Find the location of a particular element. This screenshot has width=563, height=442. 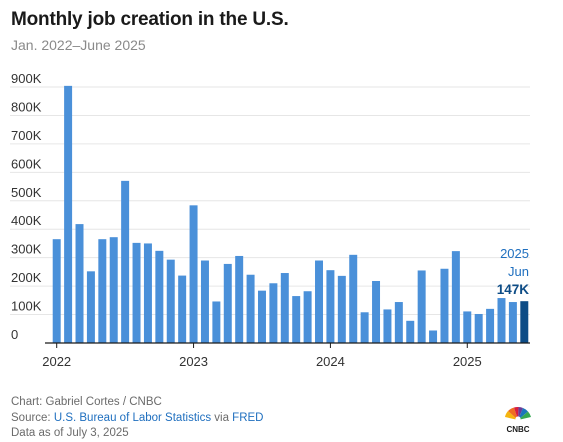

logo-text: CNBC is located at coordinates (517, 429).